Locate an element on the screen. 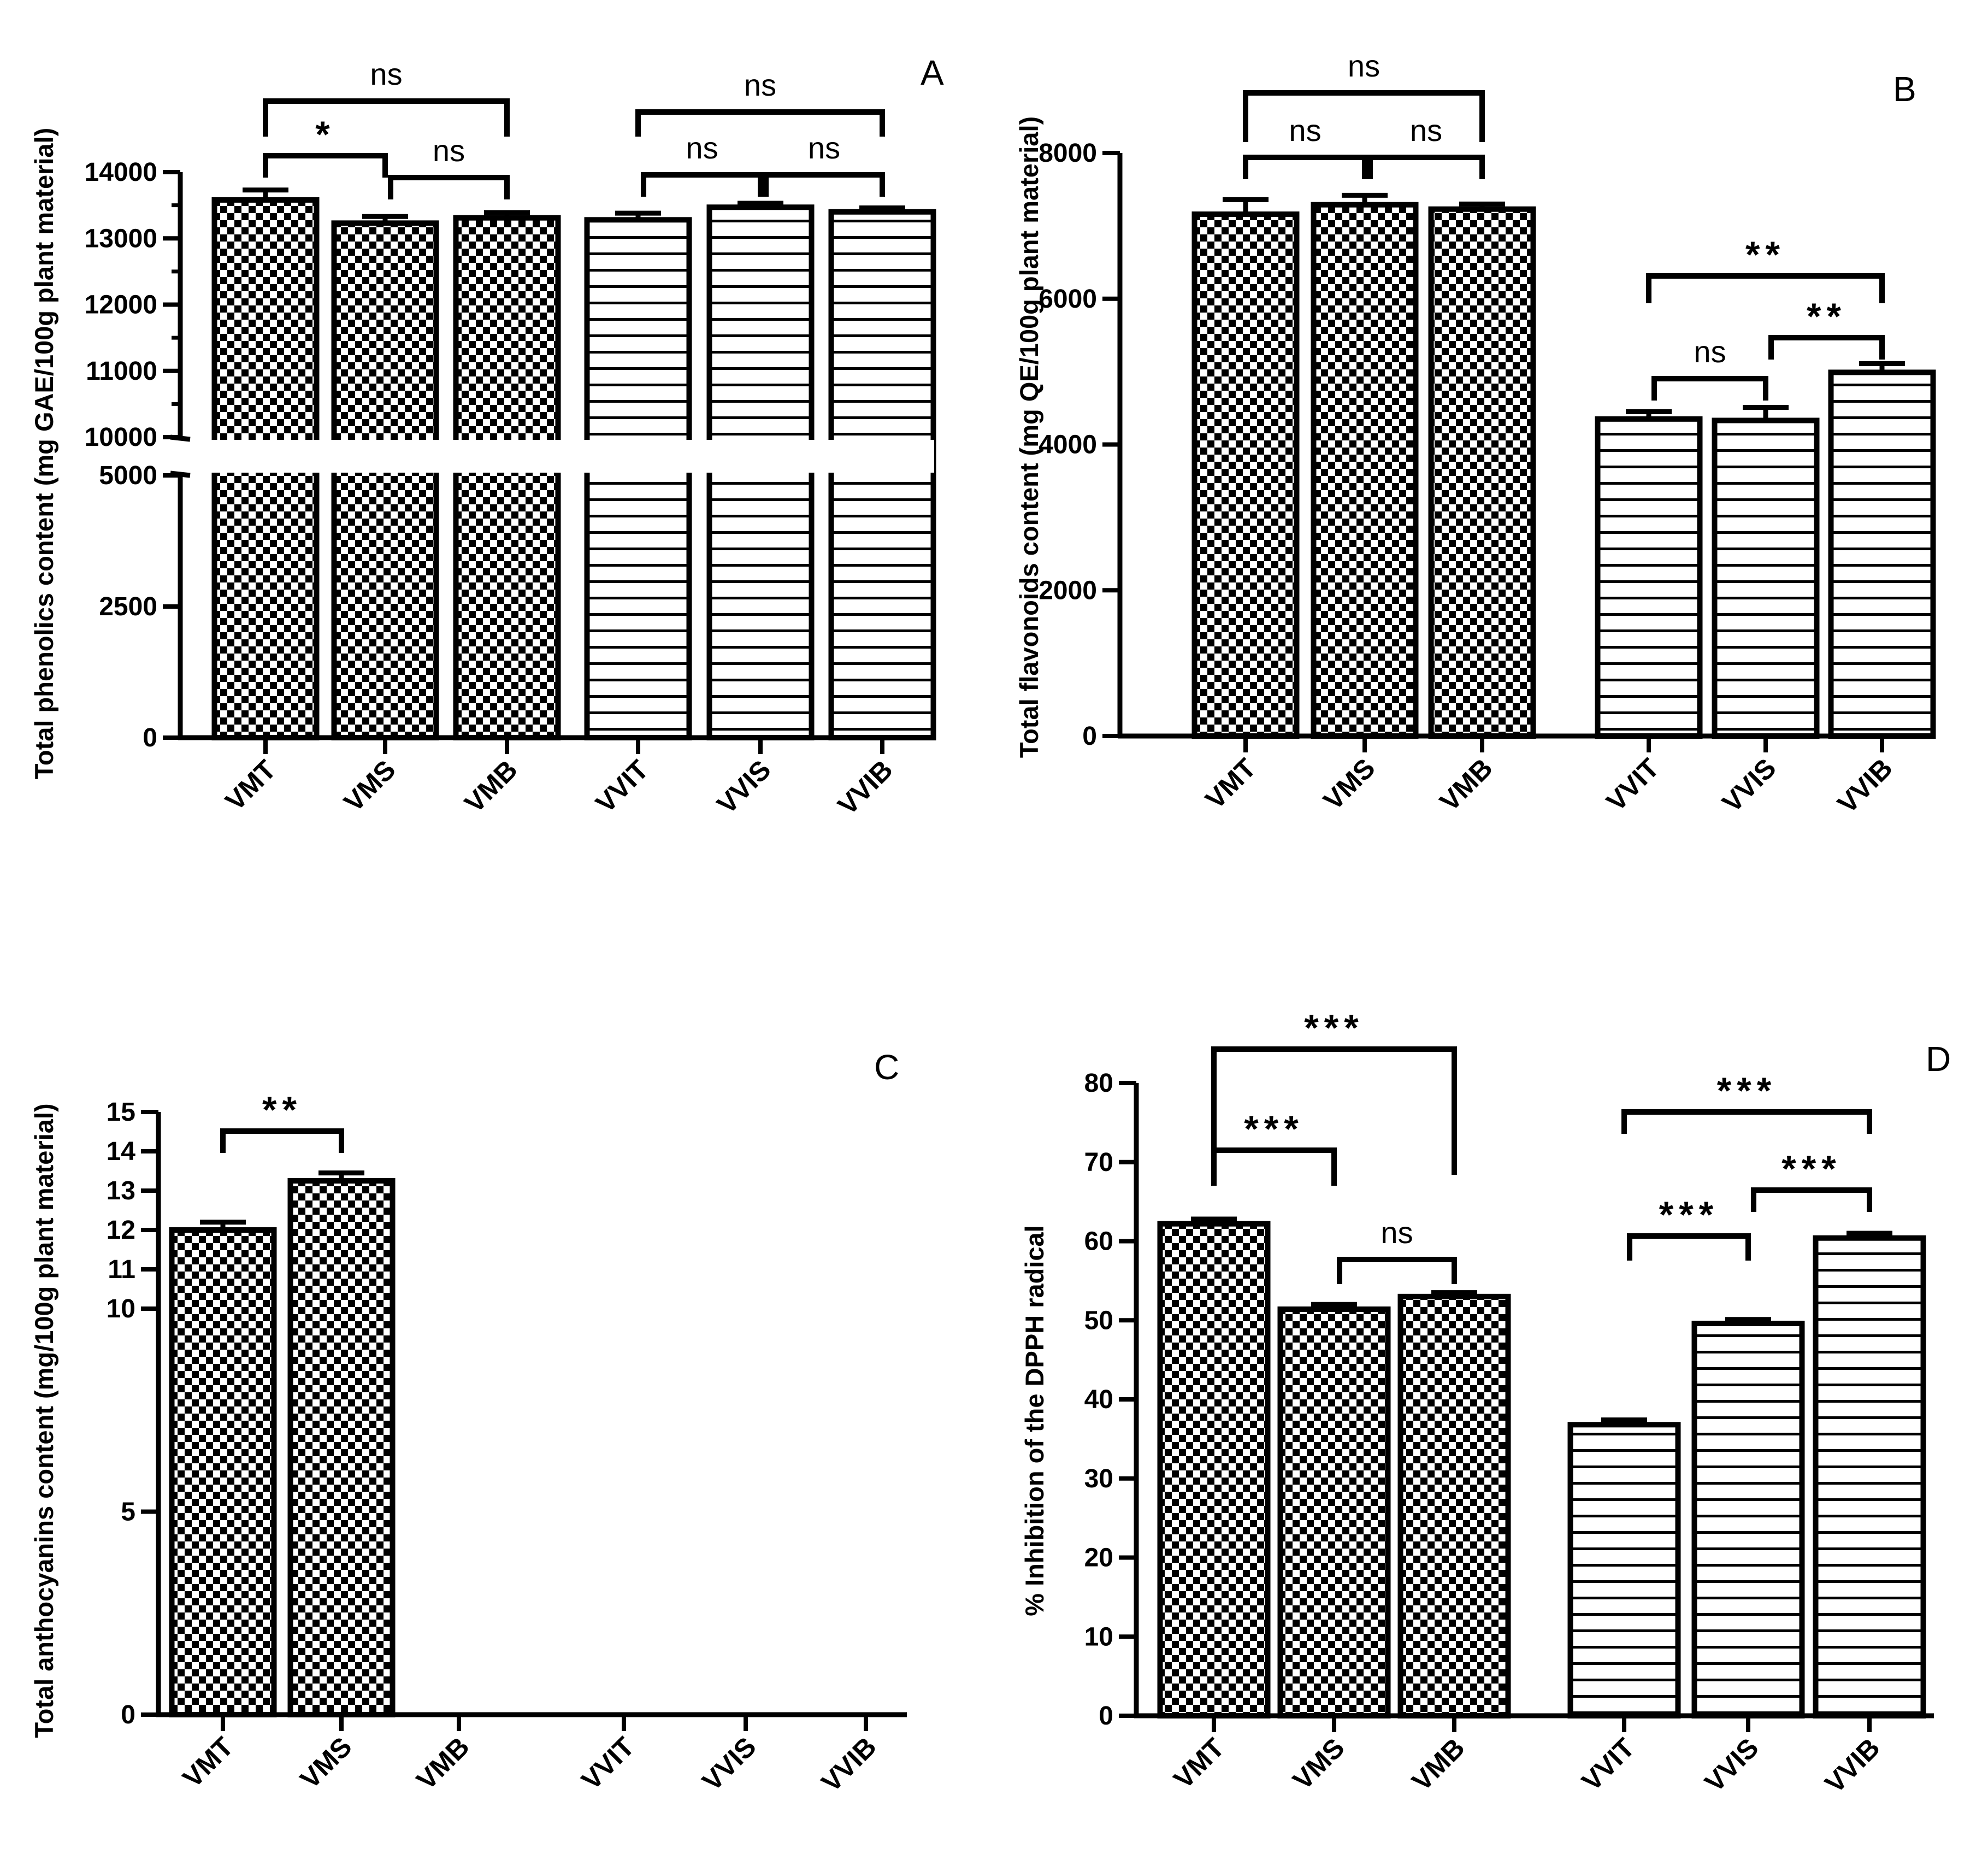 The width and height of the screenshot is (1988, 1854). x-tick-label-a-vvis: VVIS is located at coordinates (744, 787).